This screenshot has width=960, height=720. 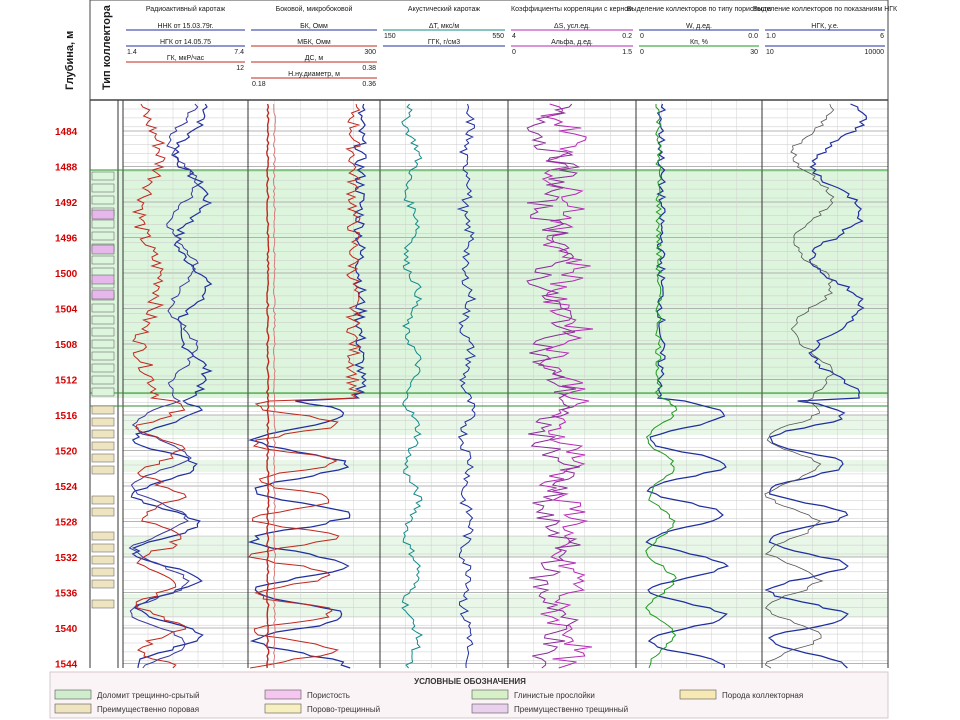 What do you see at coordinates (444, 26) in the screenshot?
I see `curve-name: ΔТ, мкс/м` at bounding box center [444, 26].